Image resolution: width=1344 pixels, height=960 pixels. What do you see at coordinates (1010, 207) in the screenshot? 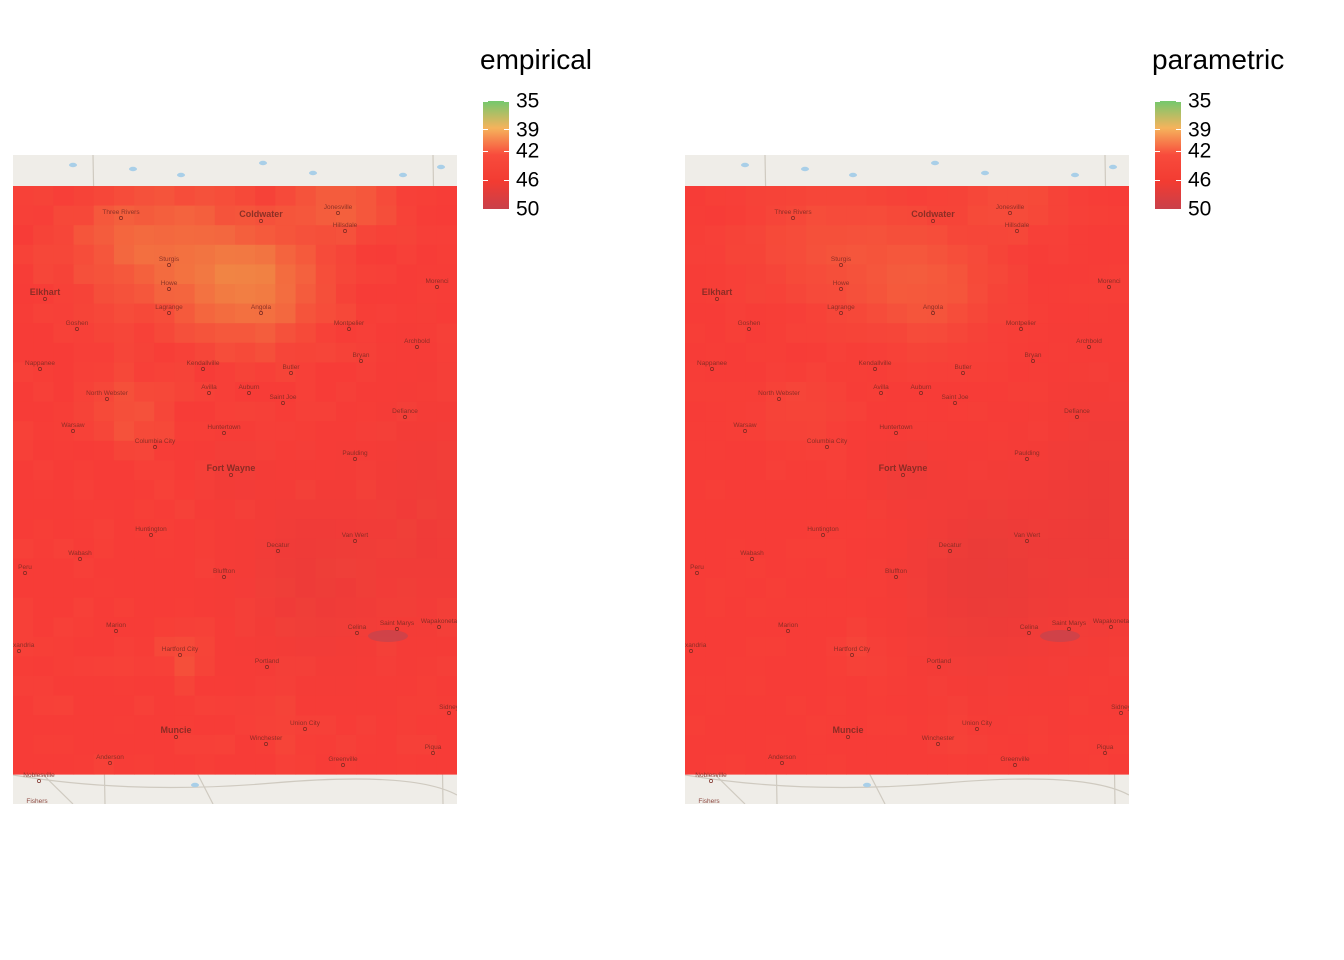
I see `place-label: Jonesville` at bounding box center [1010, 207].